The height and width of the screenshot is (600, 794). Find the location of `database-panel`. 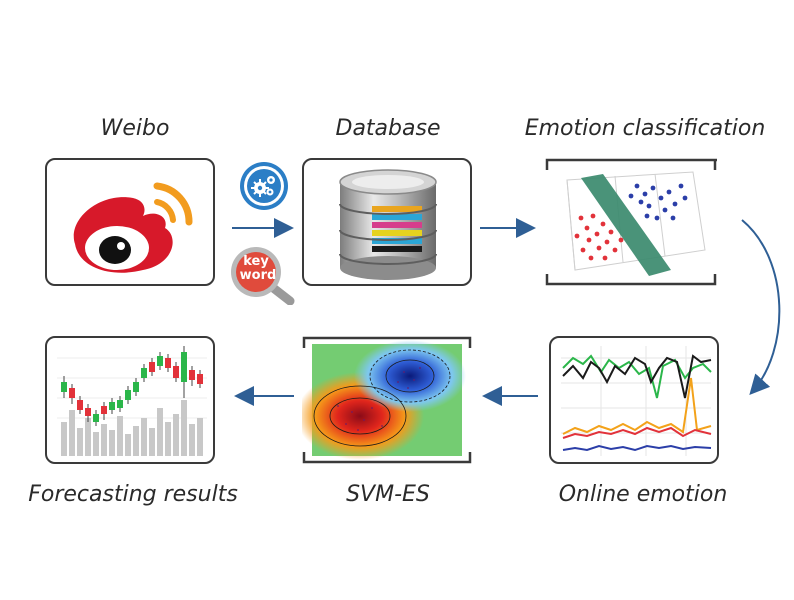

database-panel is located at coordinates (387, 222).